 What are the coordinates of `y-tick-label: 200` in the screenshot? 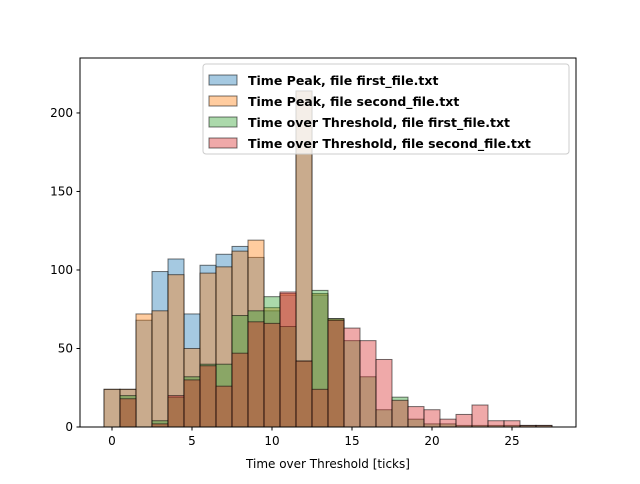 It's located at (61, 113).